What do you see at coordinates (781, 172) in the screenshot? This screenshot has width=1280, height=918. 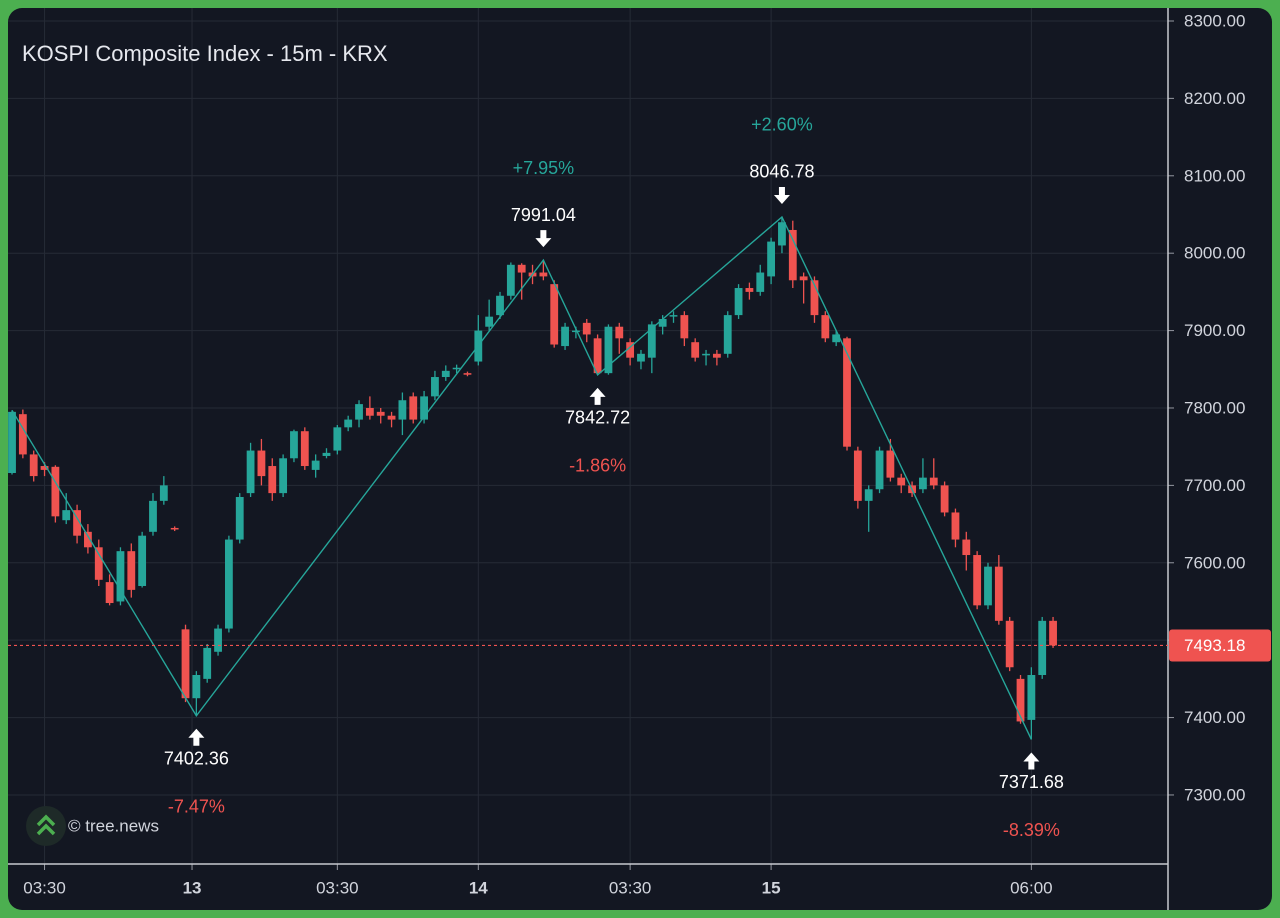 I see `pivot-price: 8046.78` at bounding box center [781, 172].